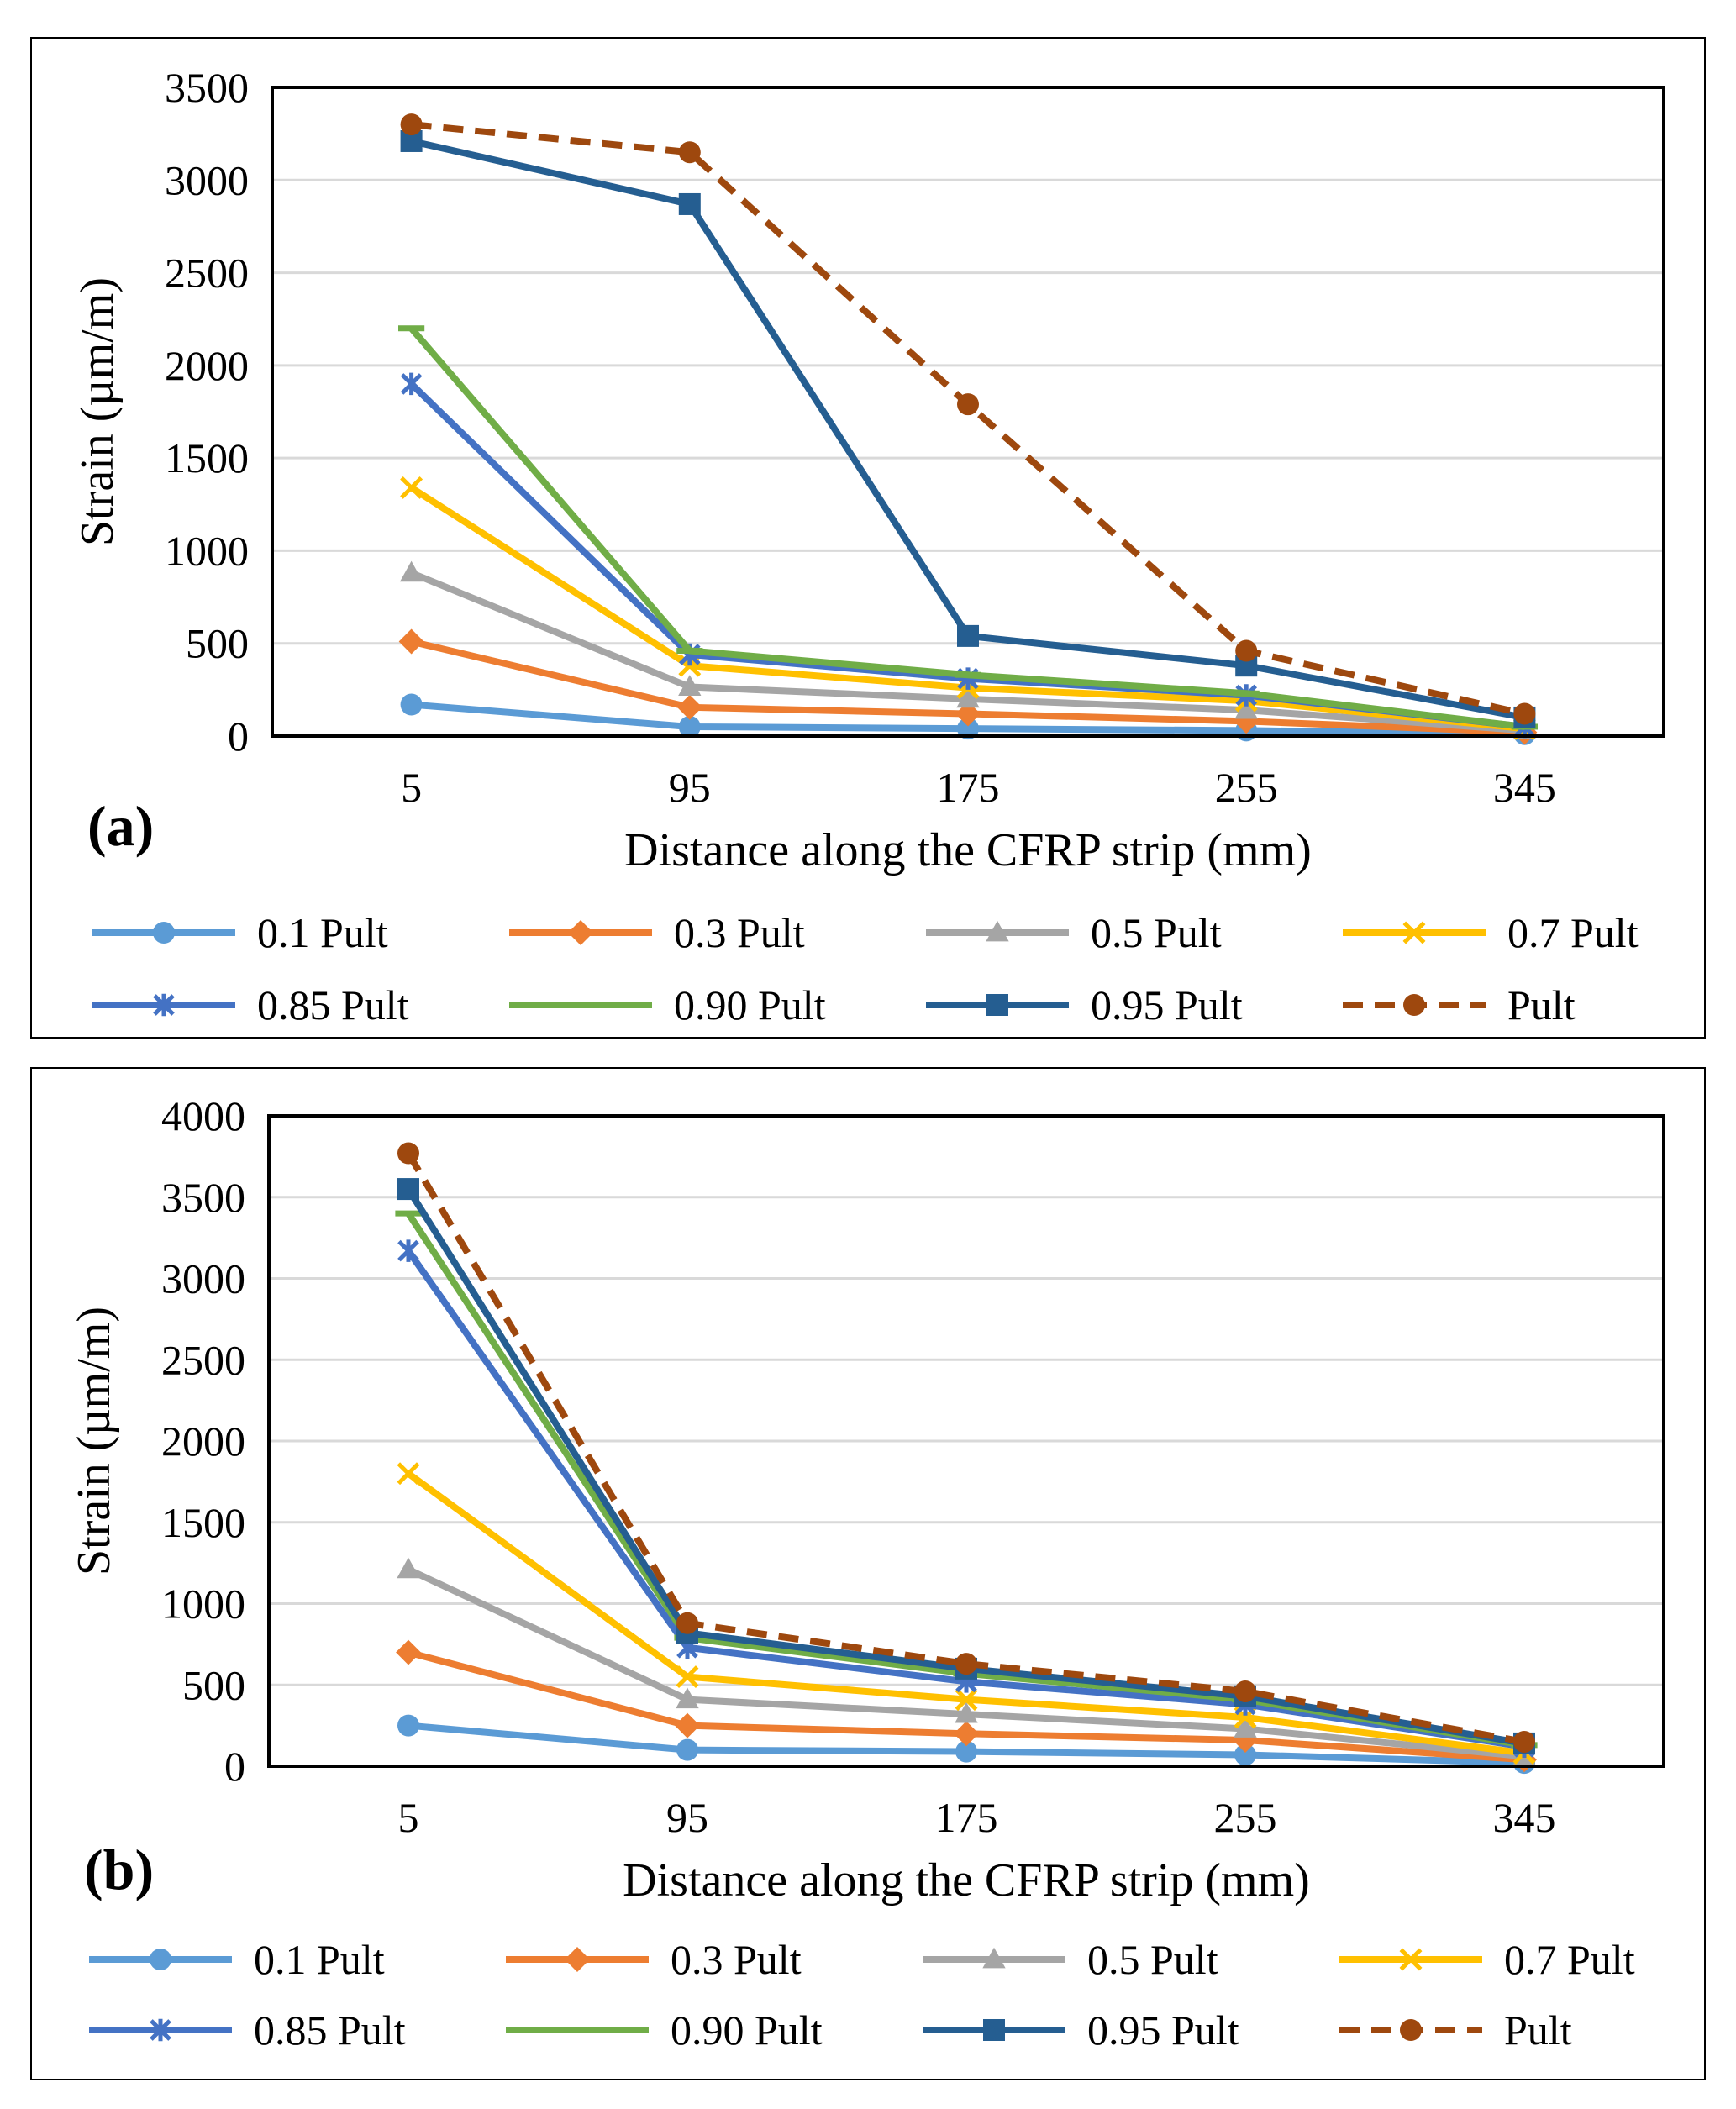 The width and height of the screenshot is (1736, 2109). What do you see at coordinates (119, 1869) in the screenshot?
I see `panel-label: (b)` at bounding box center [119, 1869].